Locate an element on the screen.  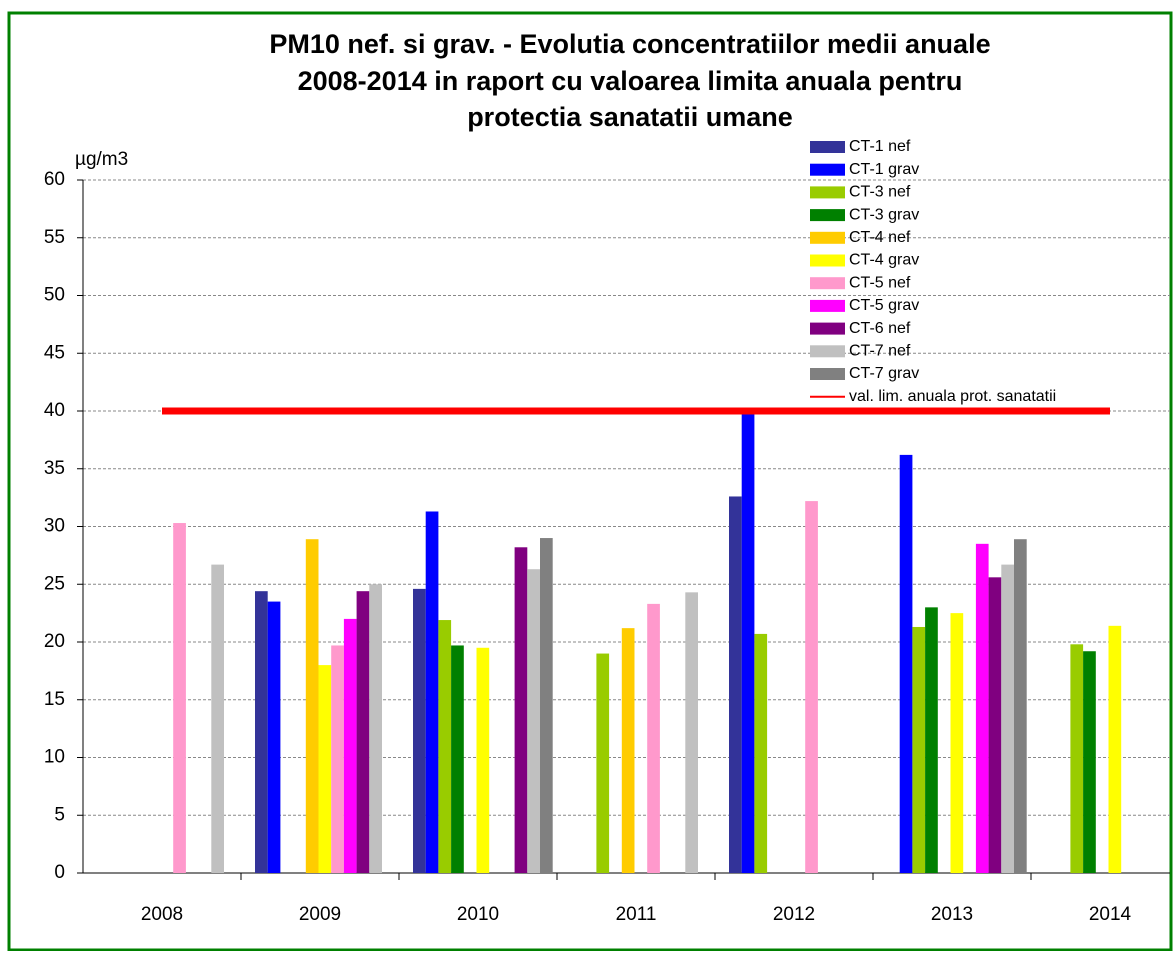
legend-label: CT-7 grav is located at coordinates (884, 373).